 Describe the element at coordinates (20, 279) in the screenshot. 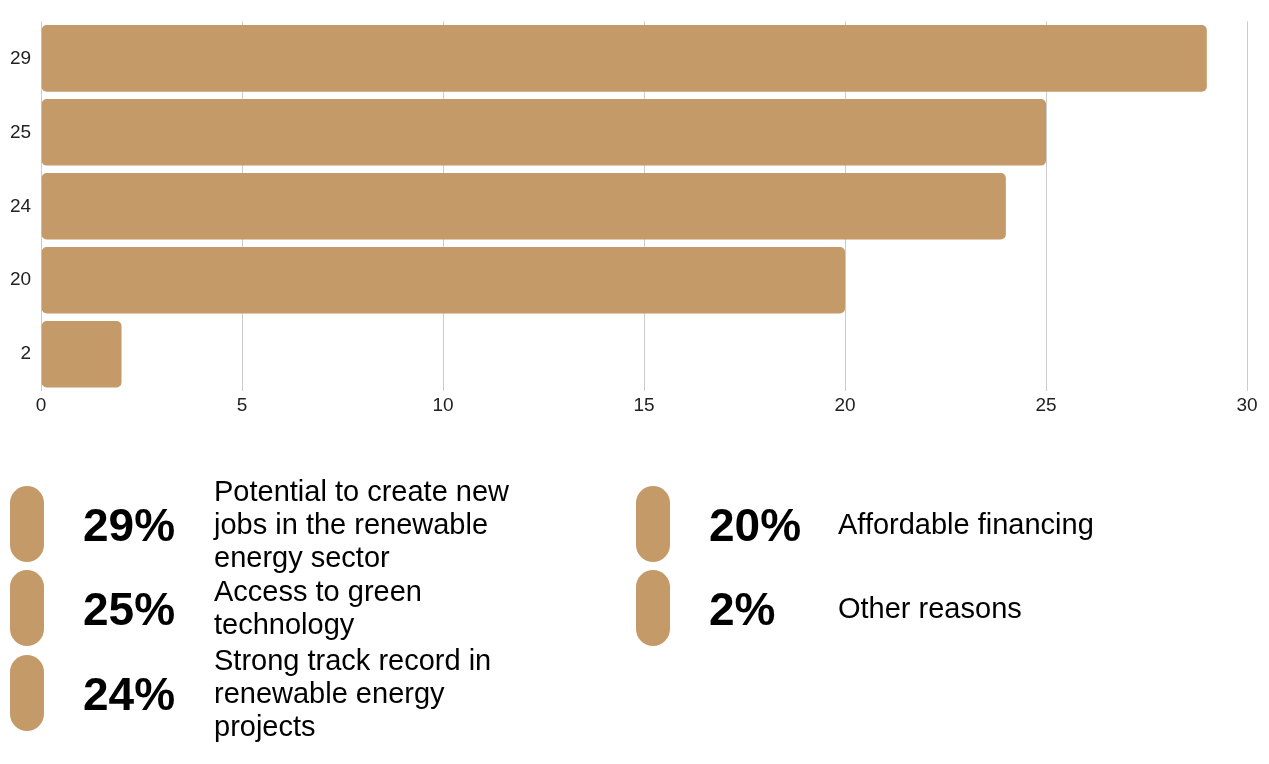

I see `y-tick-label: 20` at that location.